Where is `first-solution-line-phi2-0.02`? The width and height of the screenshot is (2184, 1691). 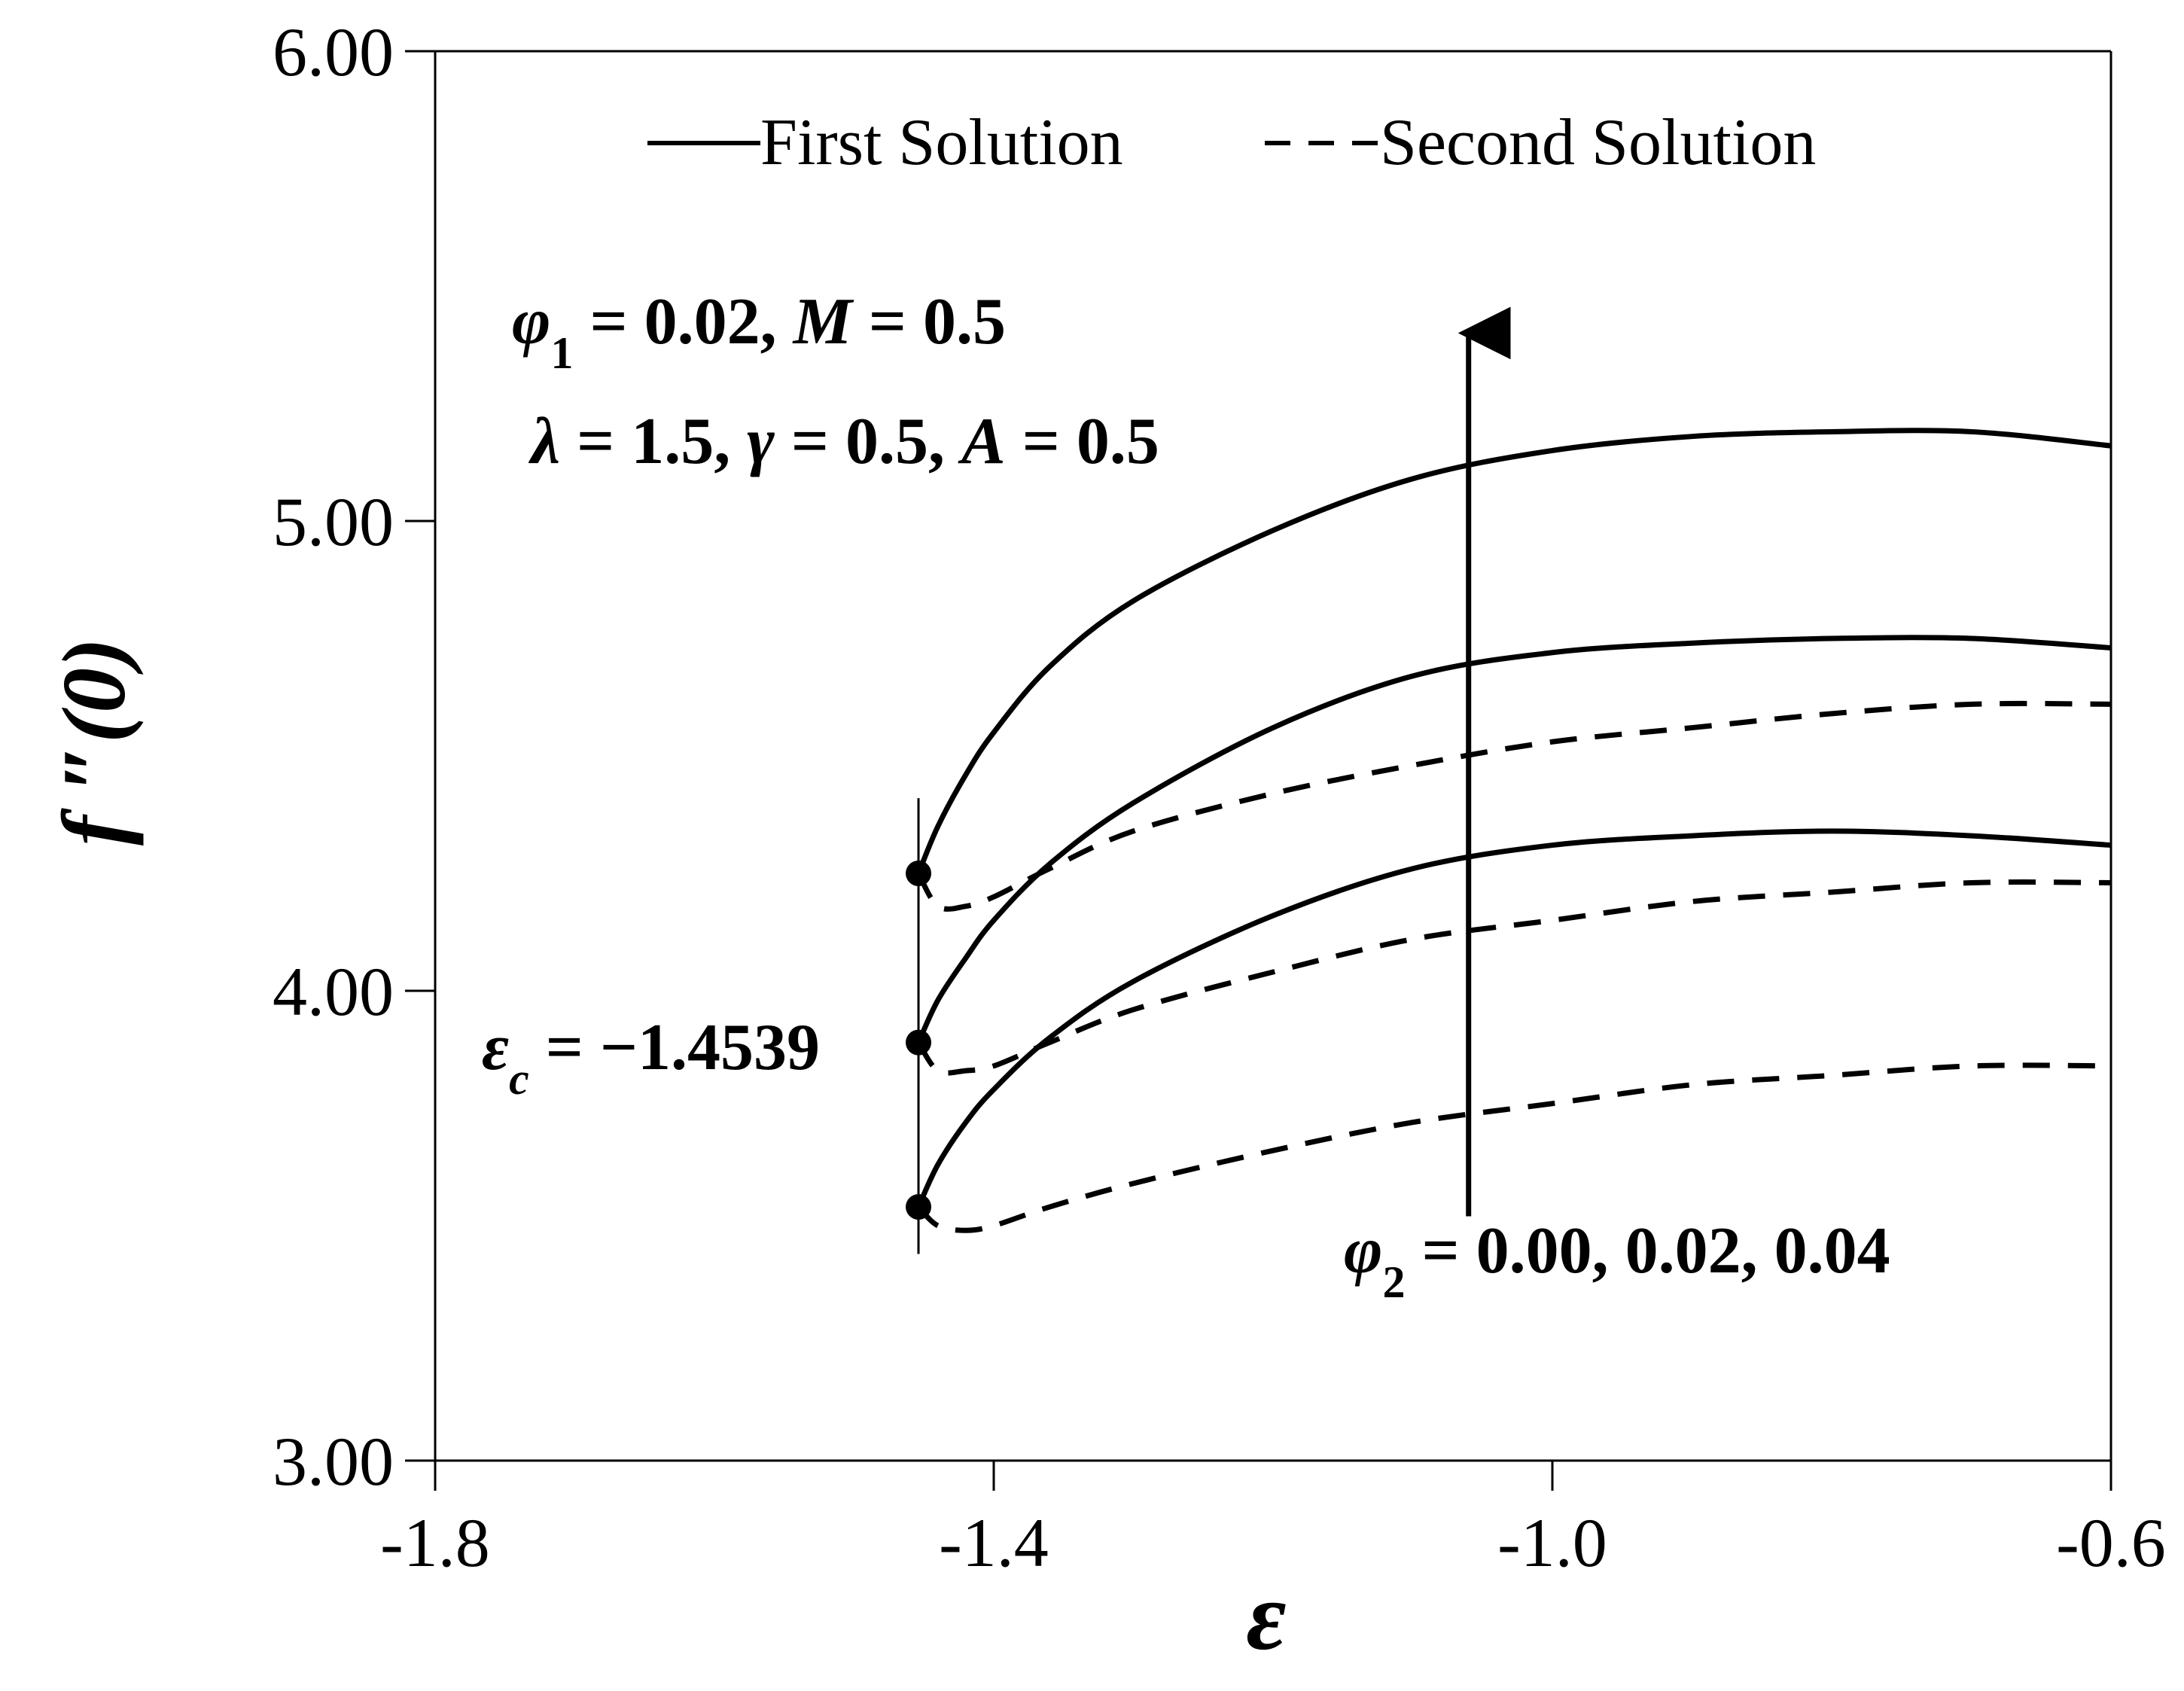
first-solution-line-phi2-0.02 is located at coordinates (1513, 839).